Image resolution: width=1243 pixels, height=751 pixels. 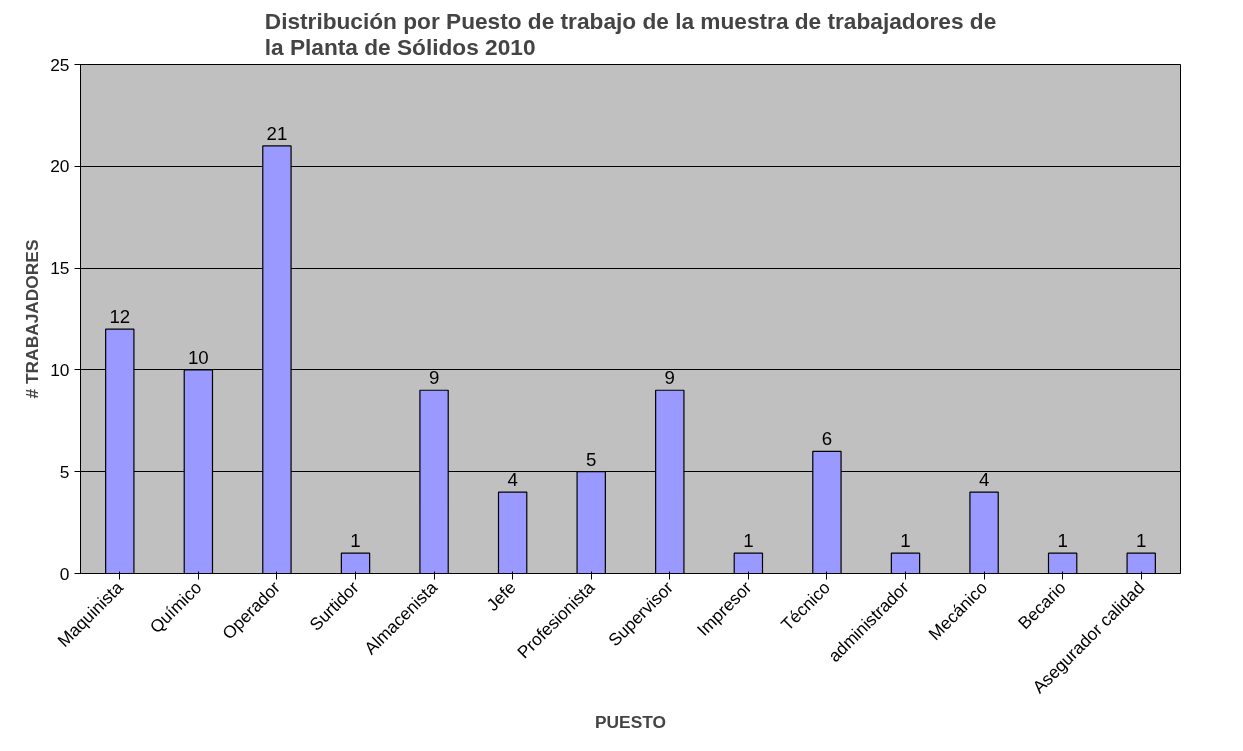 I want to click on y-tick-label: 0, so click(x=64, y=573).